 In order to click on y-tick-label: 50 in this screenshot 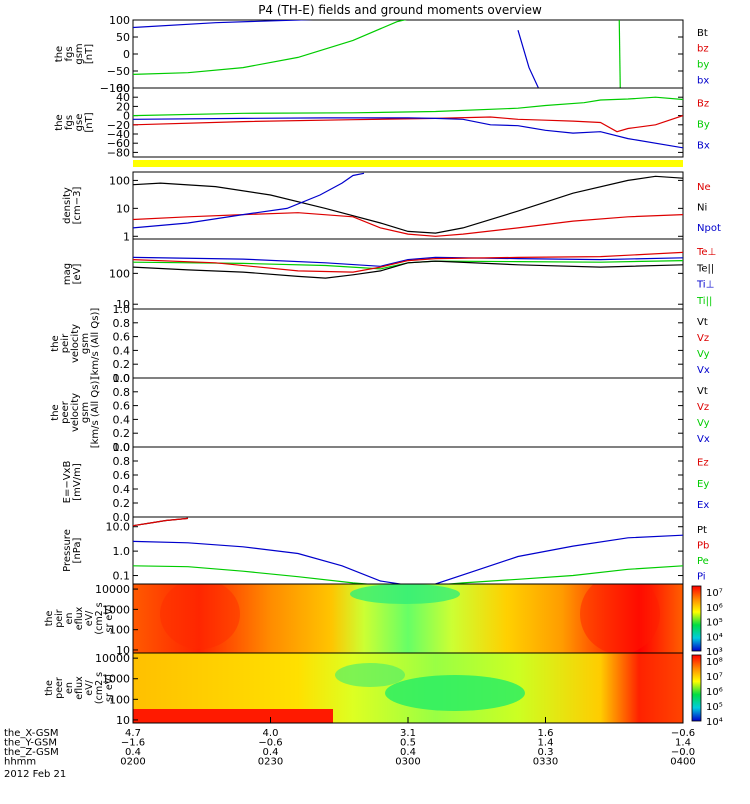, I will do `click(123, 37)`.